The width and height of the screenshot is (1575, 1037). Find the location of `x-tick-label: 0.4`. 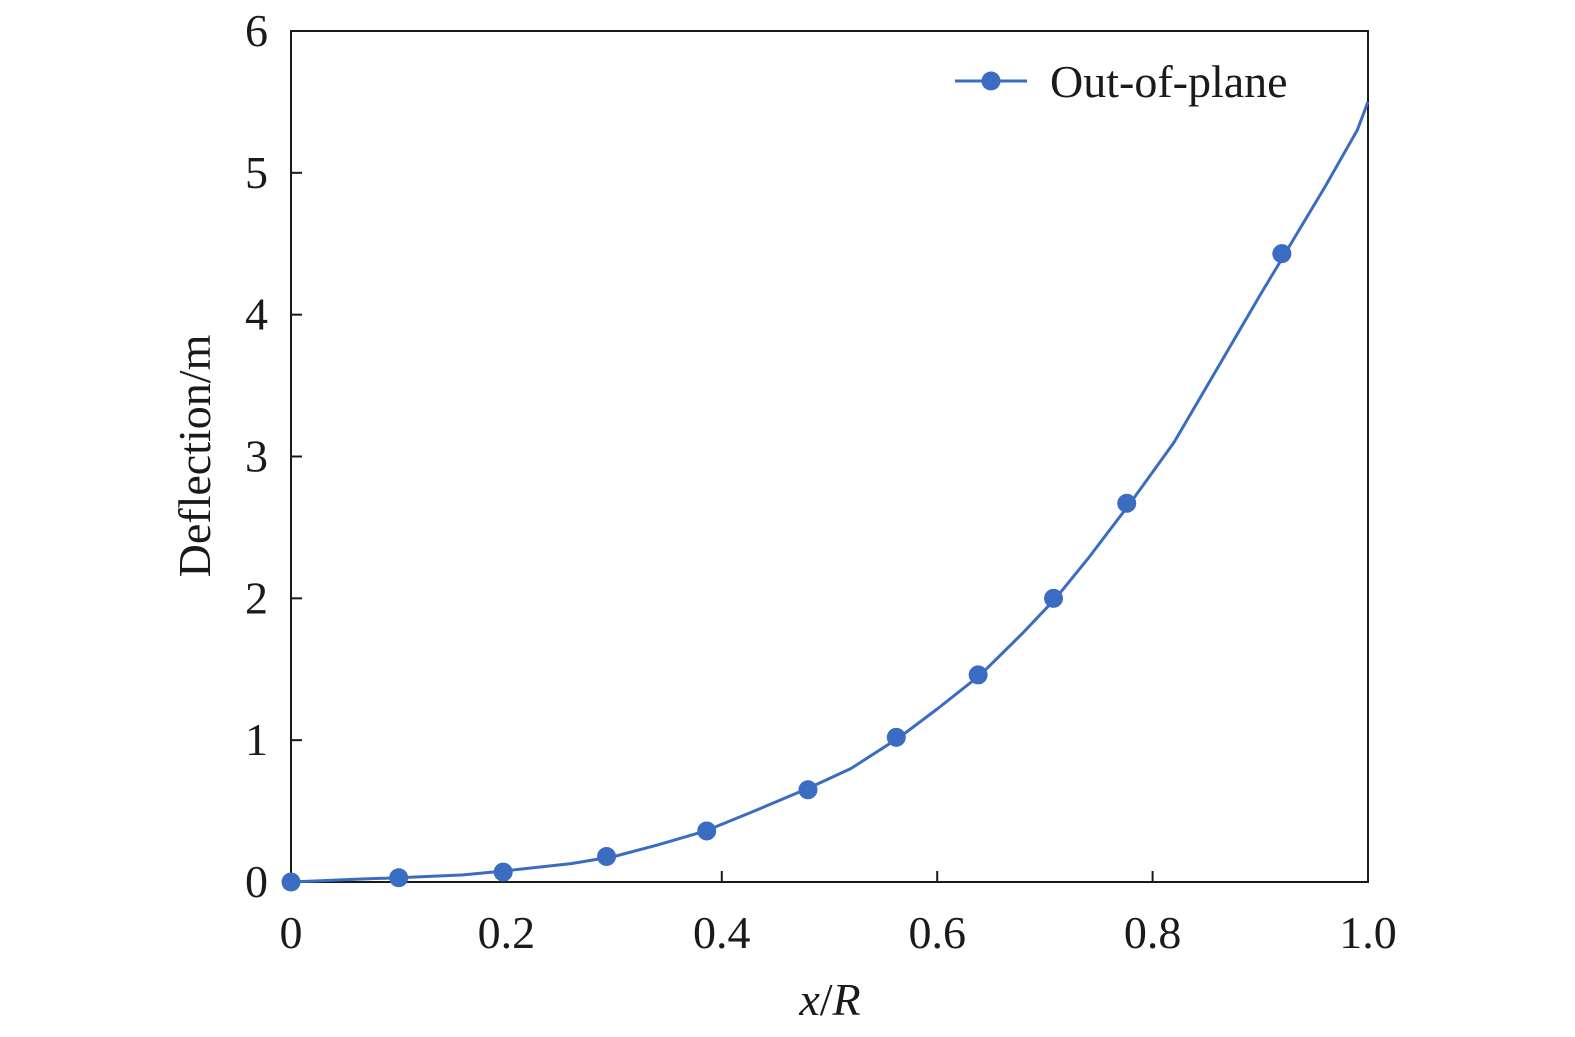

x-tick-label: 0.4 is located at coordinates (722, 932).